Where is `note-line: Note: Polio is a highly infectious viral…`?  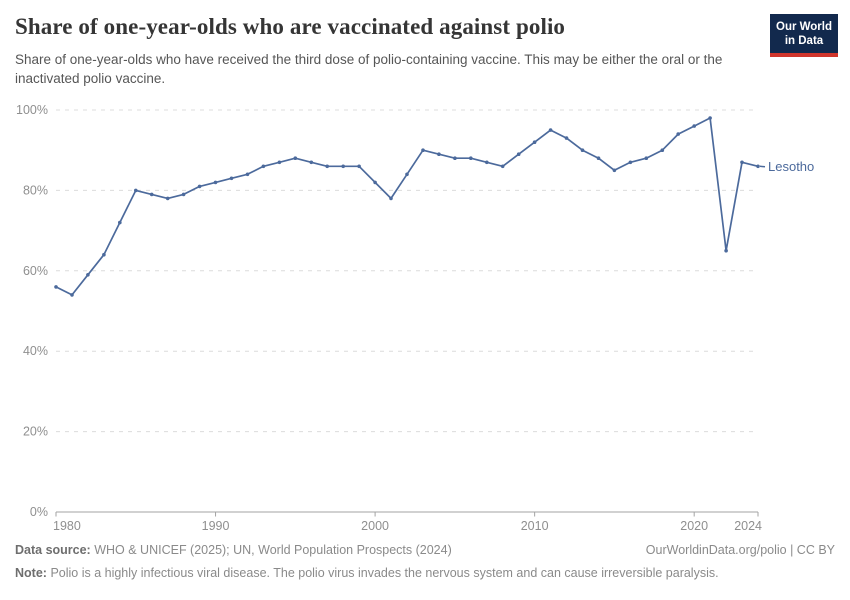 note-line: Note: Polio is a highly infectious viral… is located at coordinates (425, 573).